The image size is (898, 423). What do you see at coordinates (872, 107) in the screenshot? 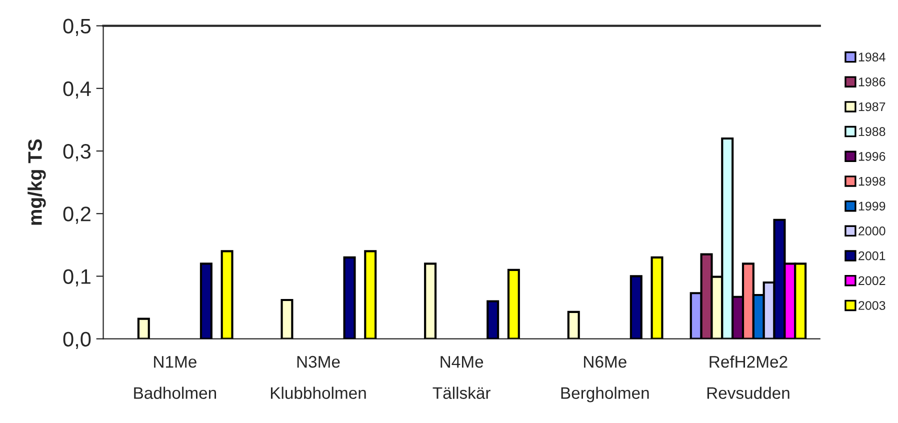
I see `legend-label: 1987` at bounding box center [872, 107].